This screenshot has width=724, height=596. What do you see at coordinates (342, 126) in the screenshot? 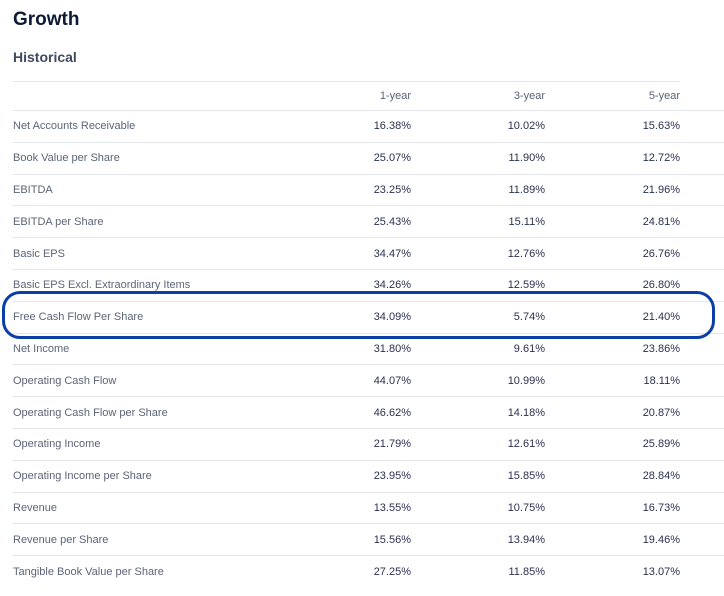
I see `value-1-year: 16.38%` at bounding box center [342, 126].